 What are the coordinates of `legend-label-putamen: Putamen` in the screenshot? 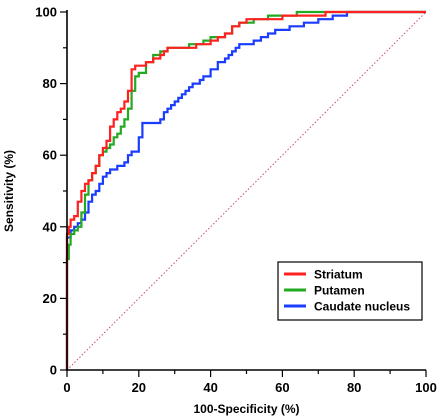 It's located at (339, 291).